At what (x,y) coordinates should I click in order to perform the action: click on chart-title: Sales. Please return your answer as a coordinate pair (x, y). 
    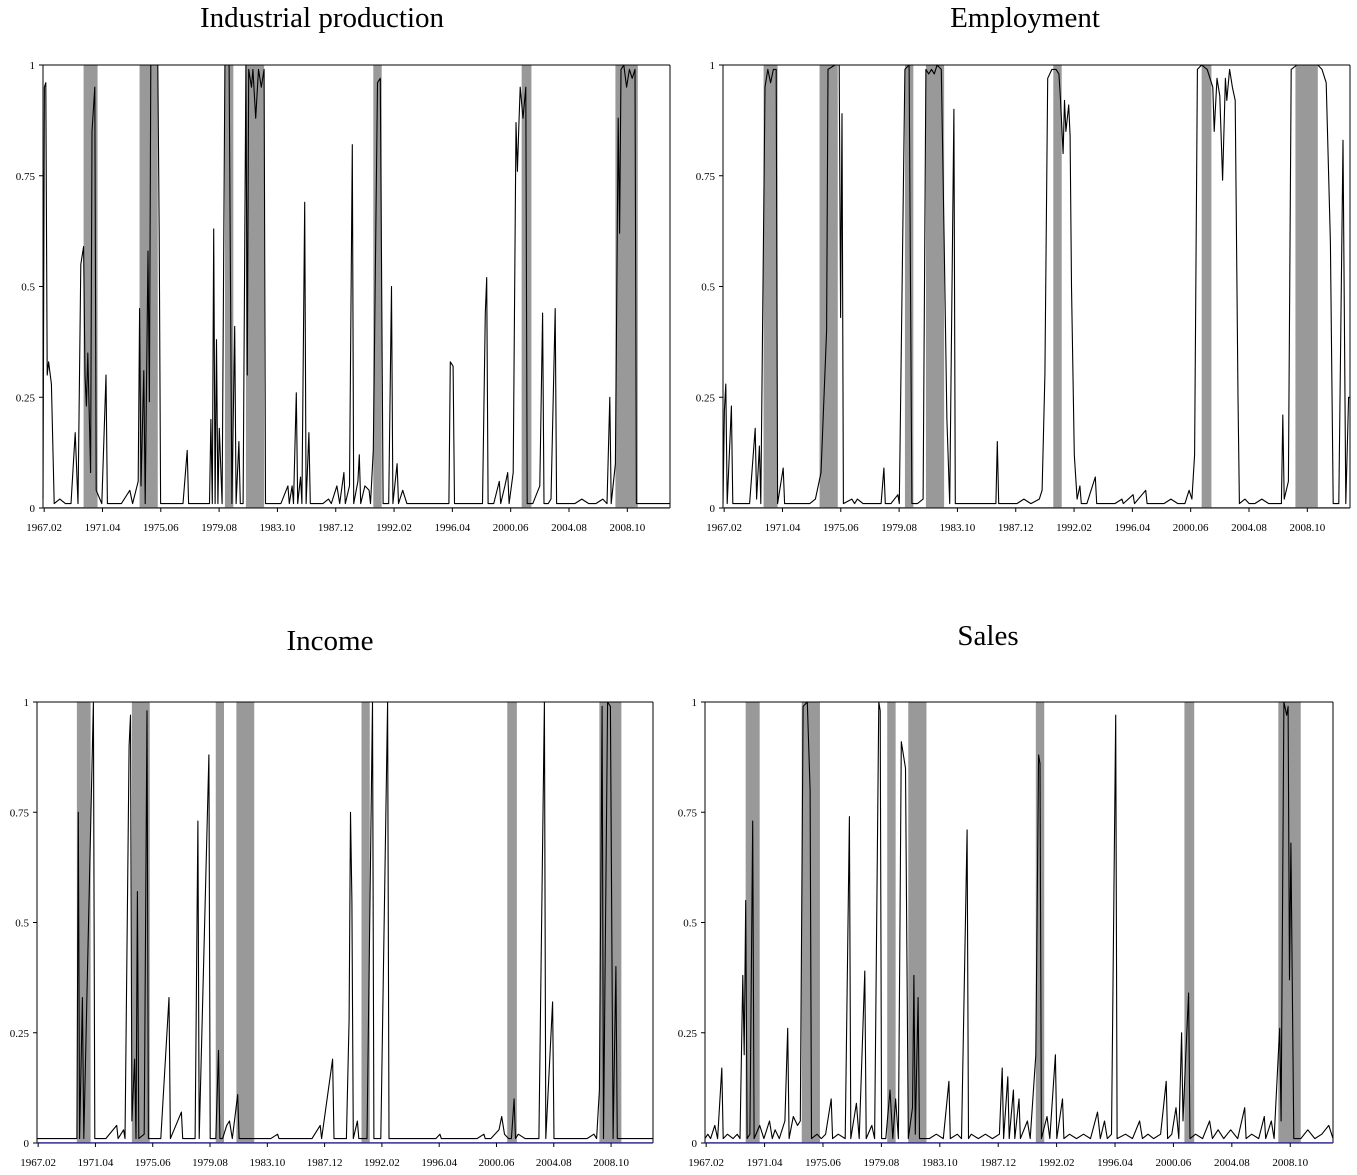
    Looking at the image, I should click on (987, 636).